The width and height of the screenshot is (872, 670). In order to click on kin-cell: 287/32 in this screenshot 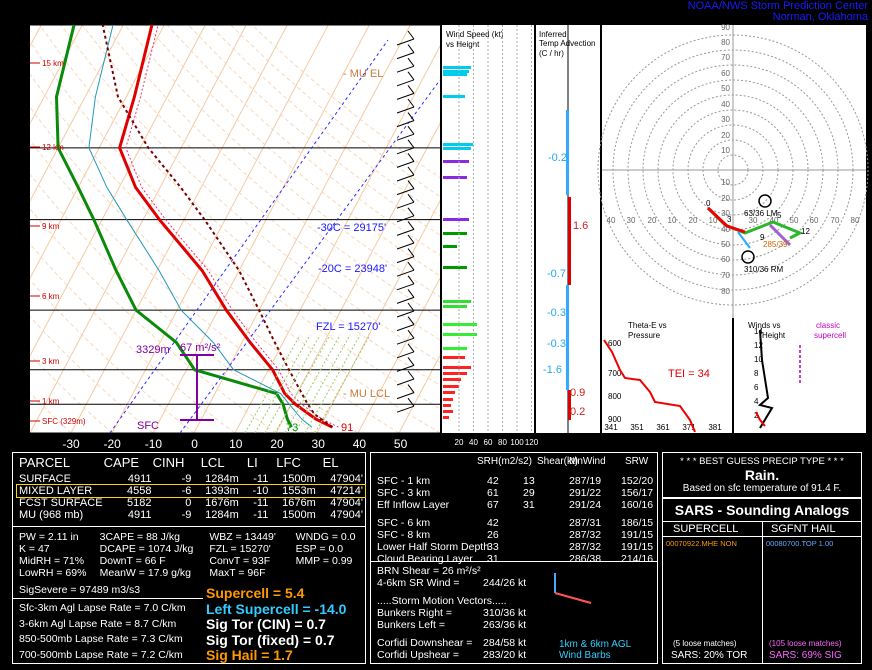, I will do `click(585, 535)`.